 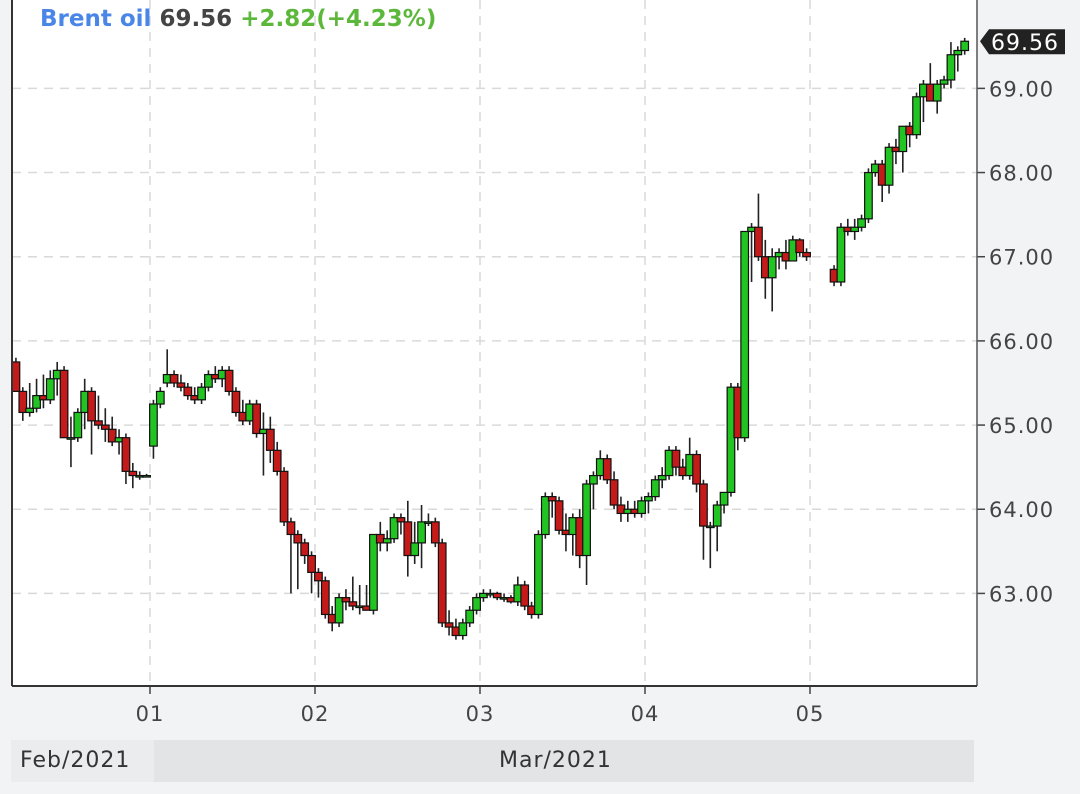 I want to click on period-feb-2021: Feb/2021, so click(x=82, y=761).